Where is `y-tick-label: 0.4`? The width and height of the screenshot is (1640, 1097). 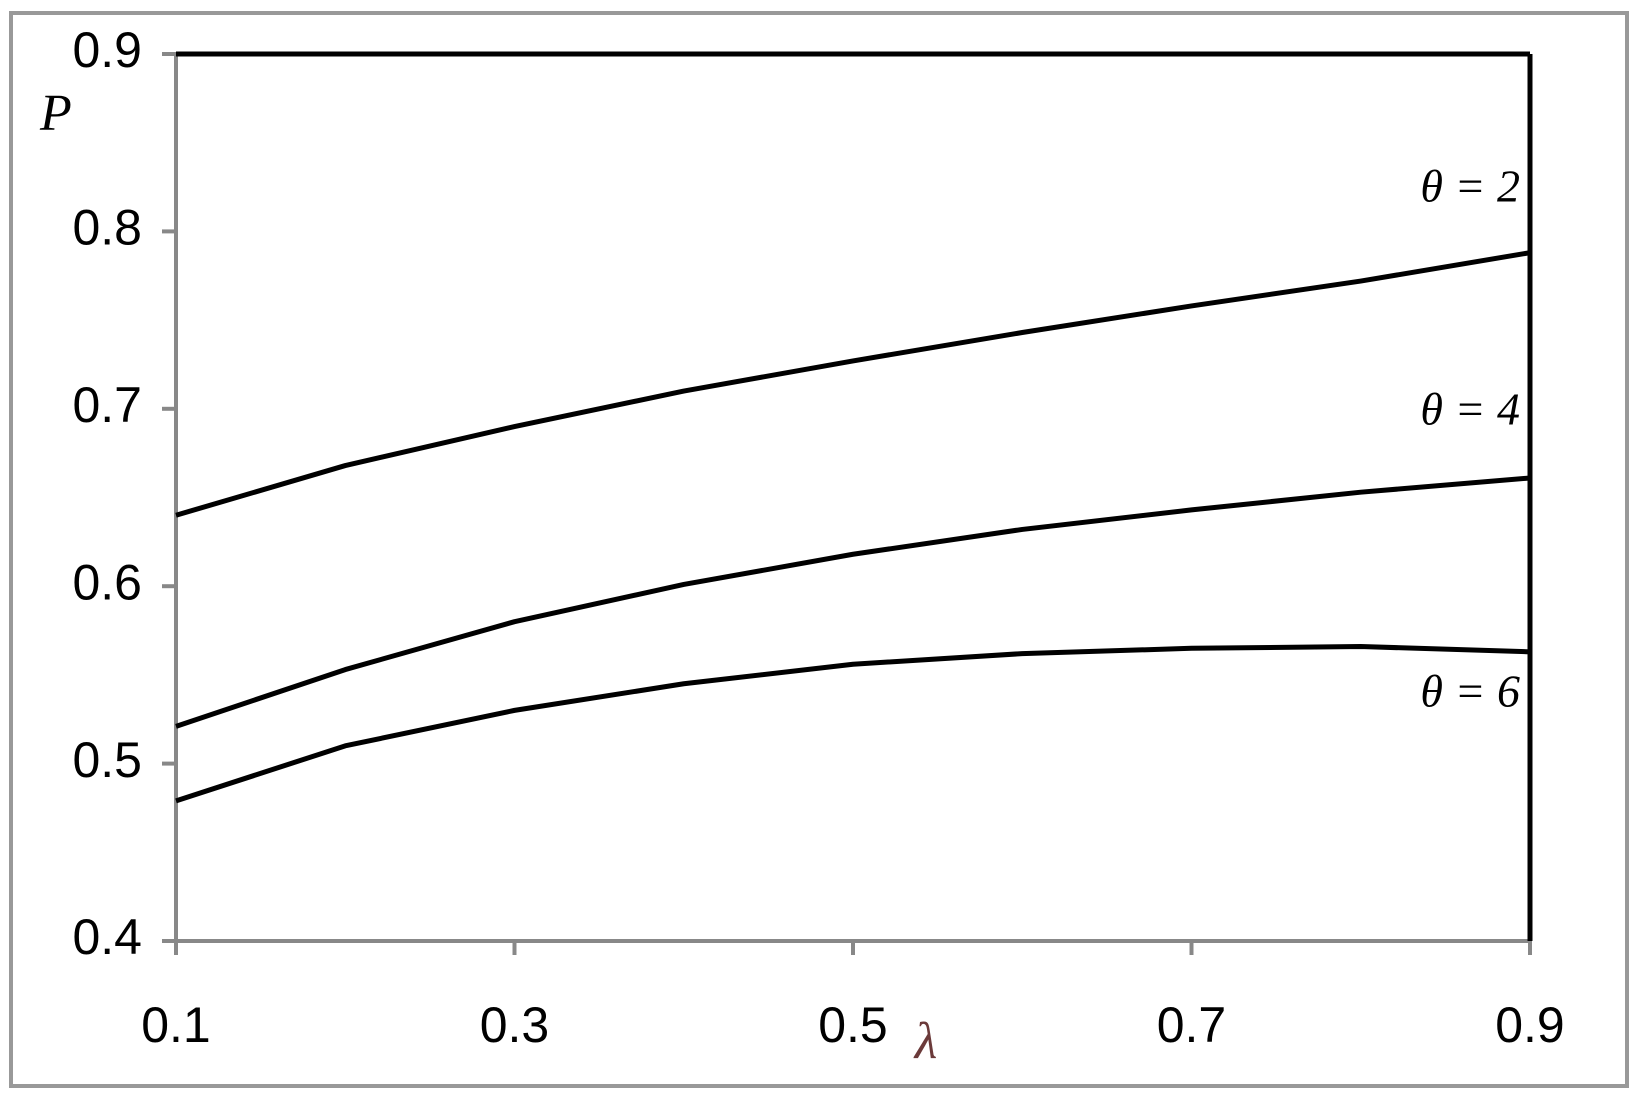
y-tick-label: 0.4 is located at coordinates (107, 937).